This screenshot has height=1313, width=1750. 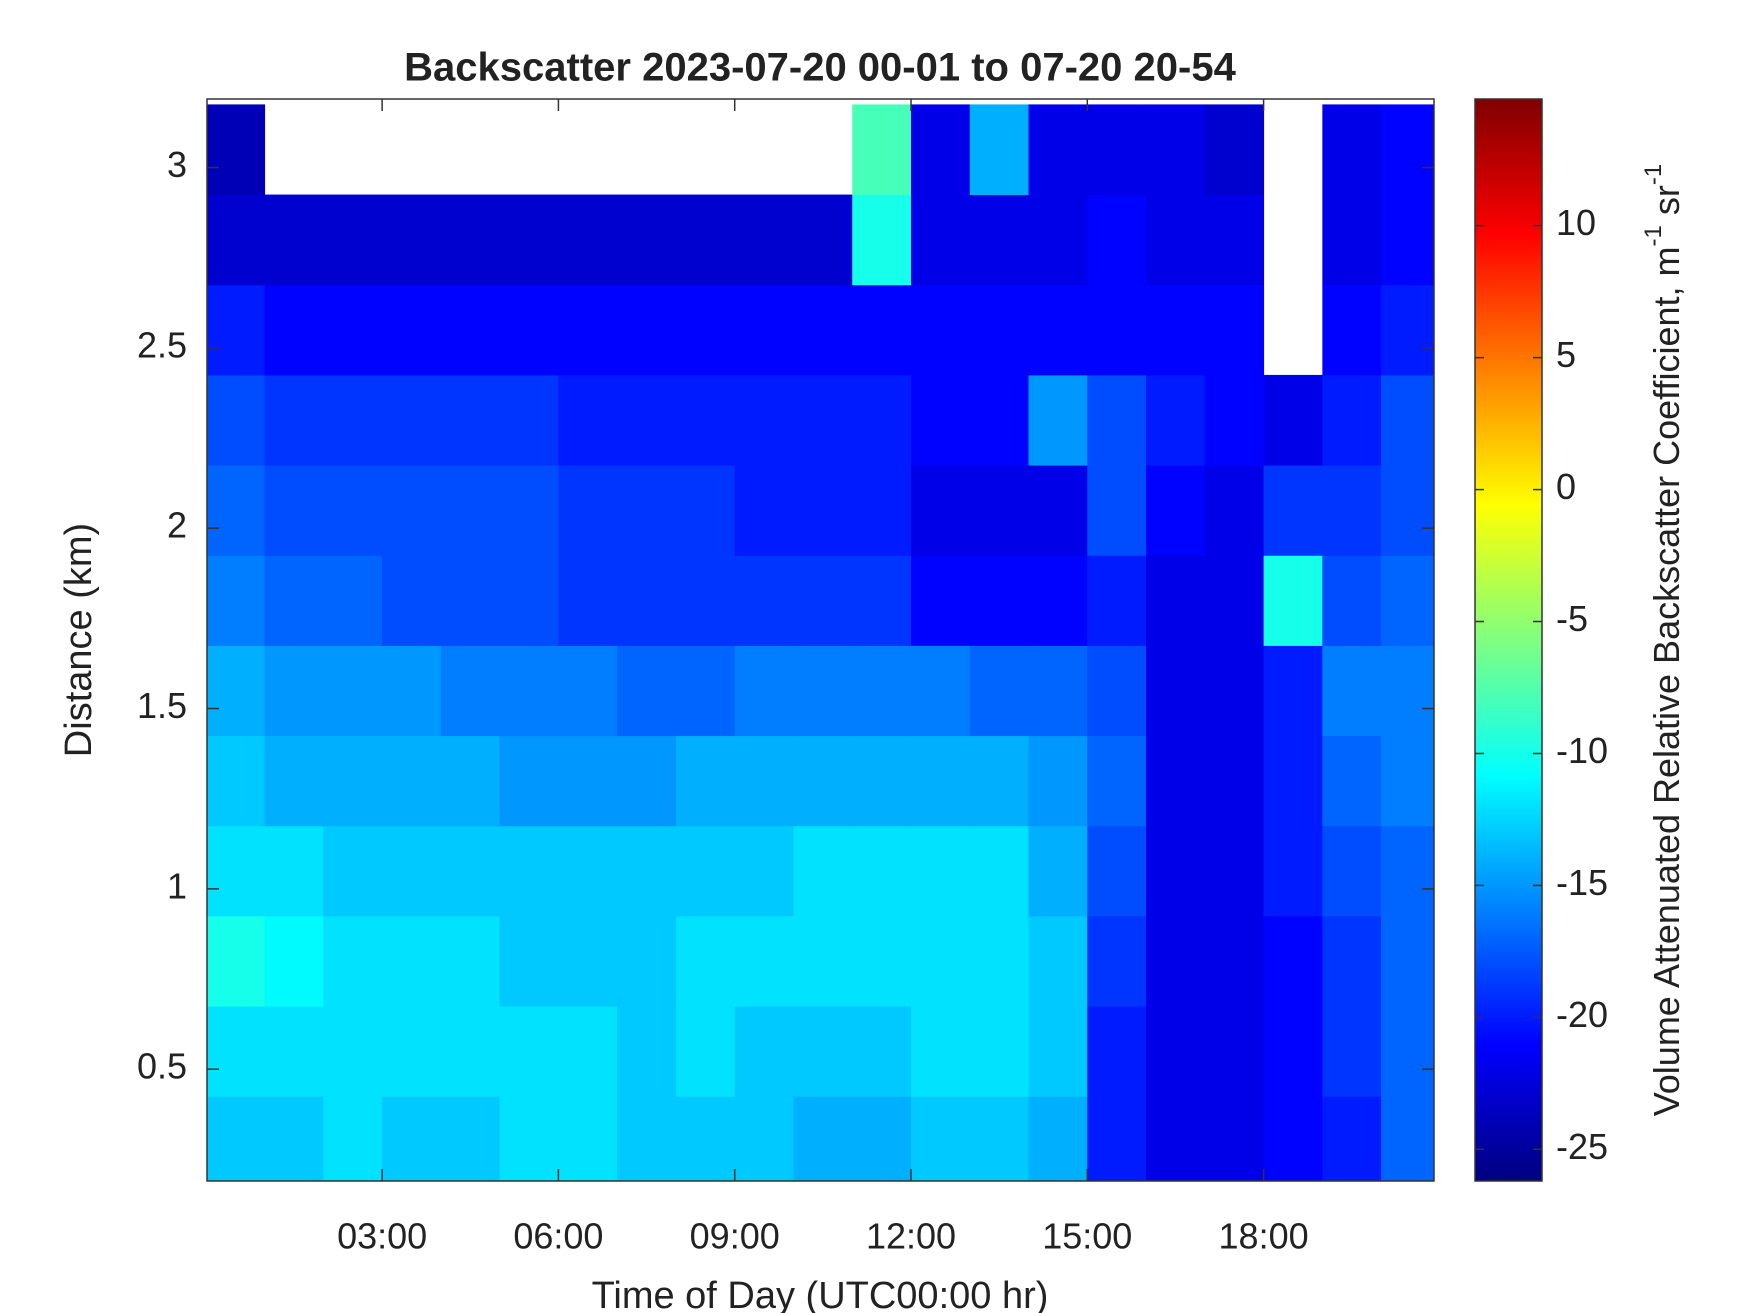 What do you see at coordinates (177, 525) in the screenshot?
I see `y-tick-label: 2` at bounding box center [177, 525].